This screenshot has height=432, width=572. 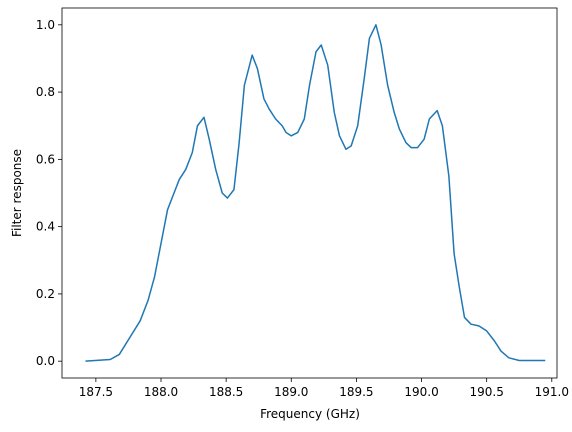 What do you see at coordinates (45, 92) in the screenshot?
I see `y-tick-label: 0.8` at bounding box center [45, 92].